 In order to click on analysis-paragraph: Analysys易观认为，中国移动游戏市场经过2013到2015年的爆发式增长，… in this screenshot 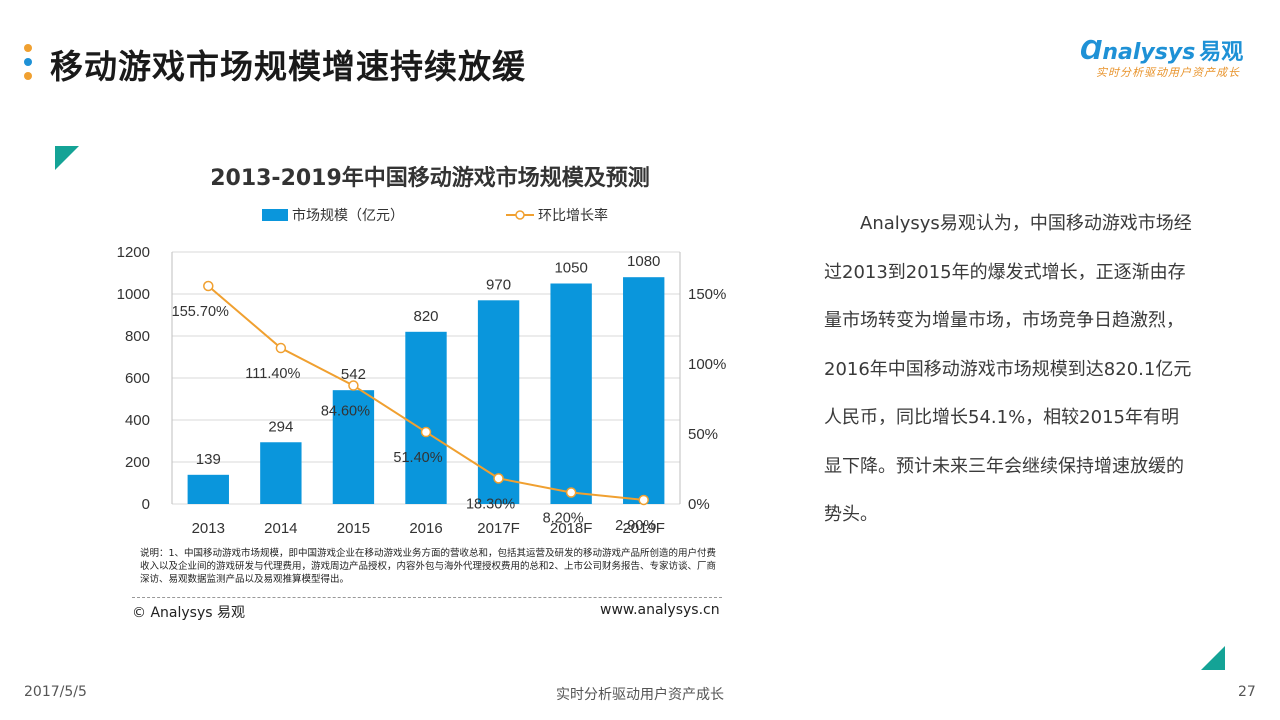, I will do `click(1008, 369)`.